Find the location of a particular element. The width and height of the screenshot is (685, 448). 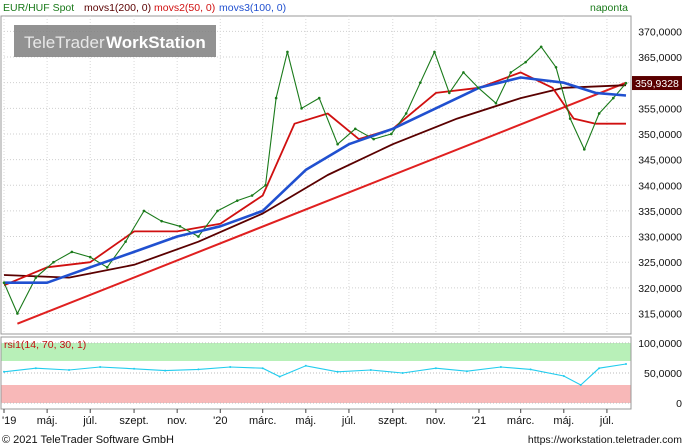

footer-copyright: © 2021 TeleTrader Software GmbH is located at coordinates (88, 440).